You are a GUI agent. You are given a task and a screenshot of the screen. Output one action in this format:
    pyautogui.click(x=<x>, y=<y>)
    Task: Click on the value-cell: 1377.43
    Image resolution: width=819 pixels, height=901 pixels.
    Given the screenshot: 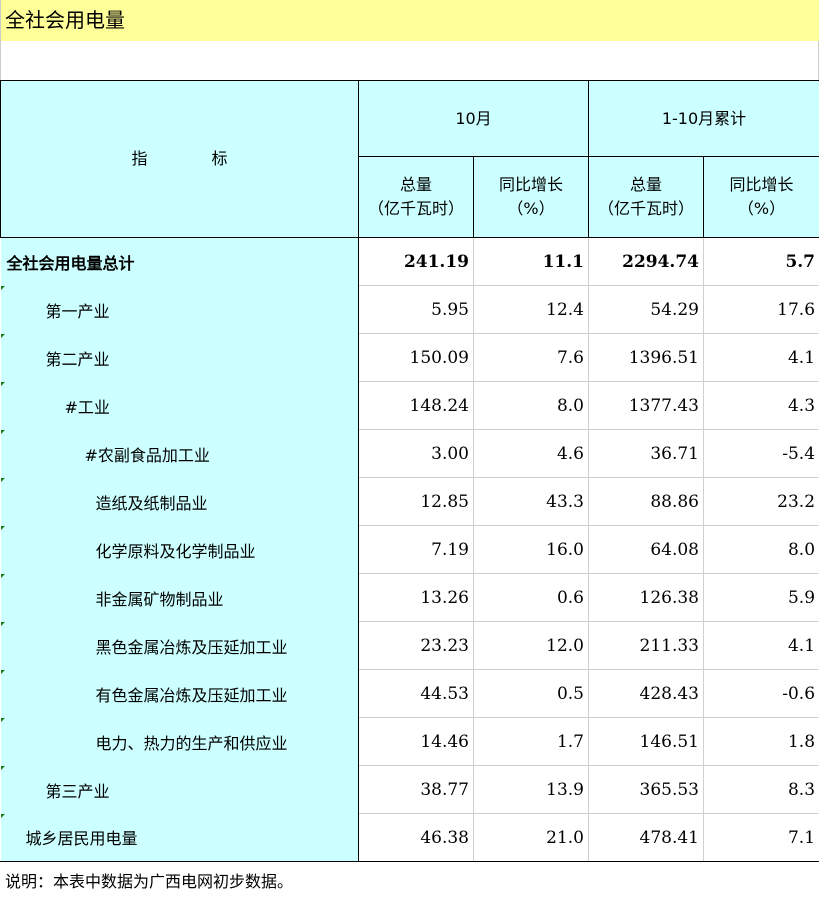 What is the action you would take?
    pyautogui.click(x=646, y=406)
    